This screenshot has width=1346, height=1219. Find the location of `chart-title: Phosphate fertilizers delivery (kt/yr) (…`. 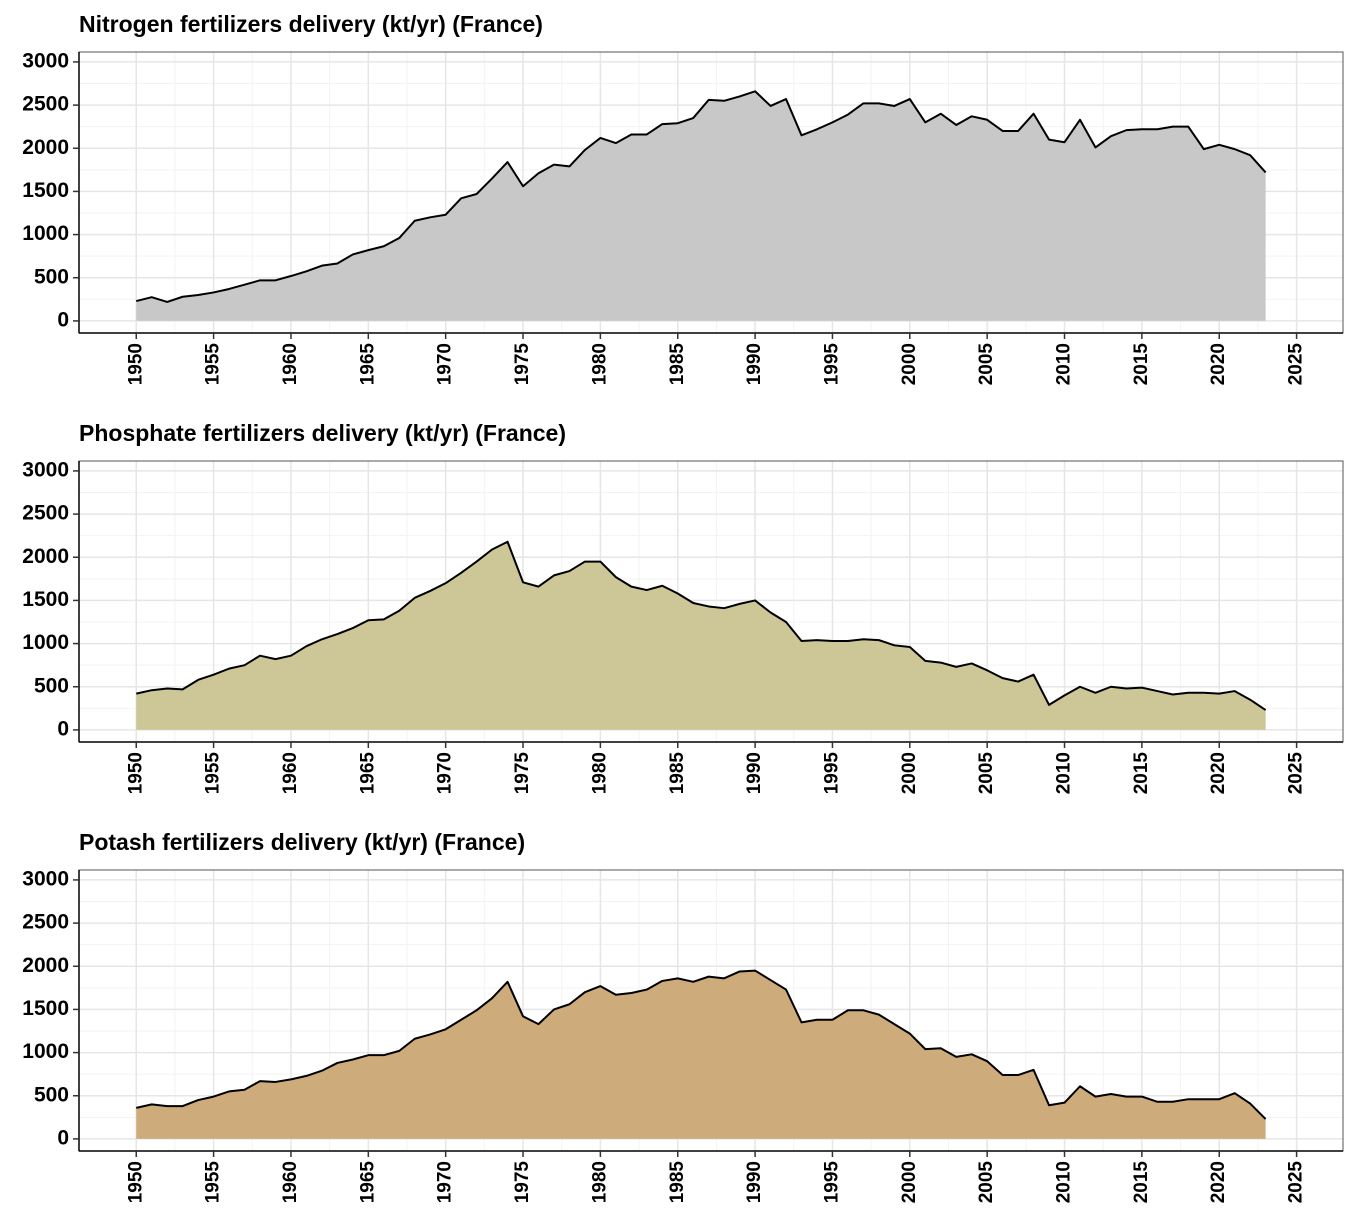

chart-title: Phosphate fertilizers delivery (kt/yr) (… is located at coordinates (322, 433).